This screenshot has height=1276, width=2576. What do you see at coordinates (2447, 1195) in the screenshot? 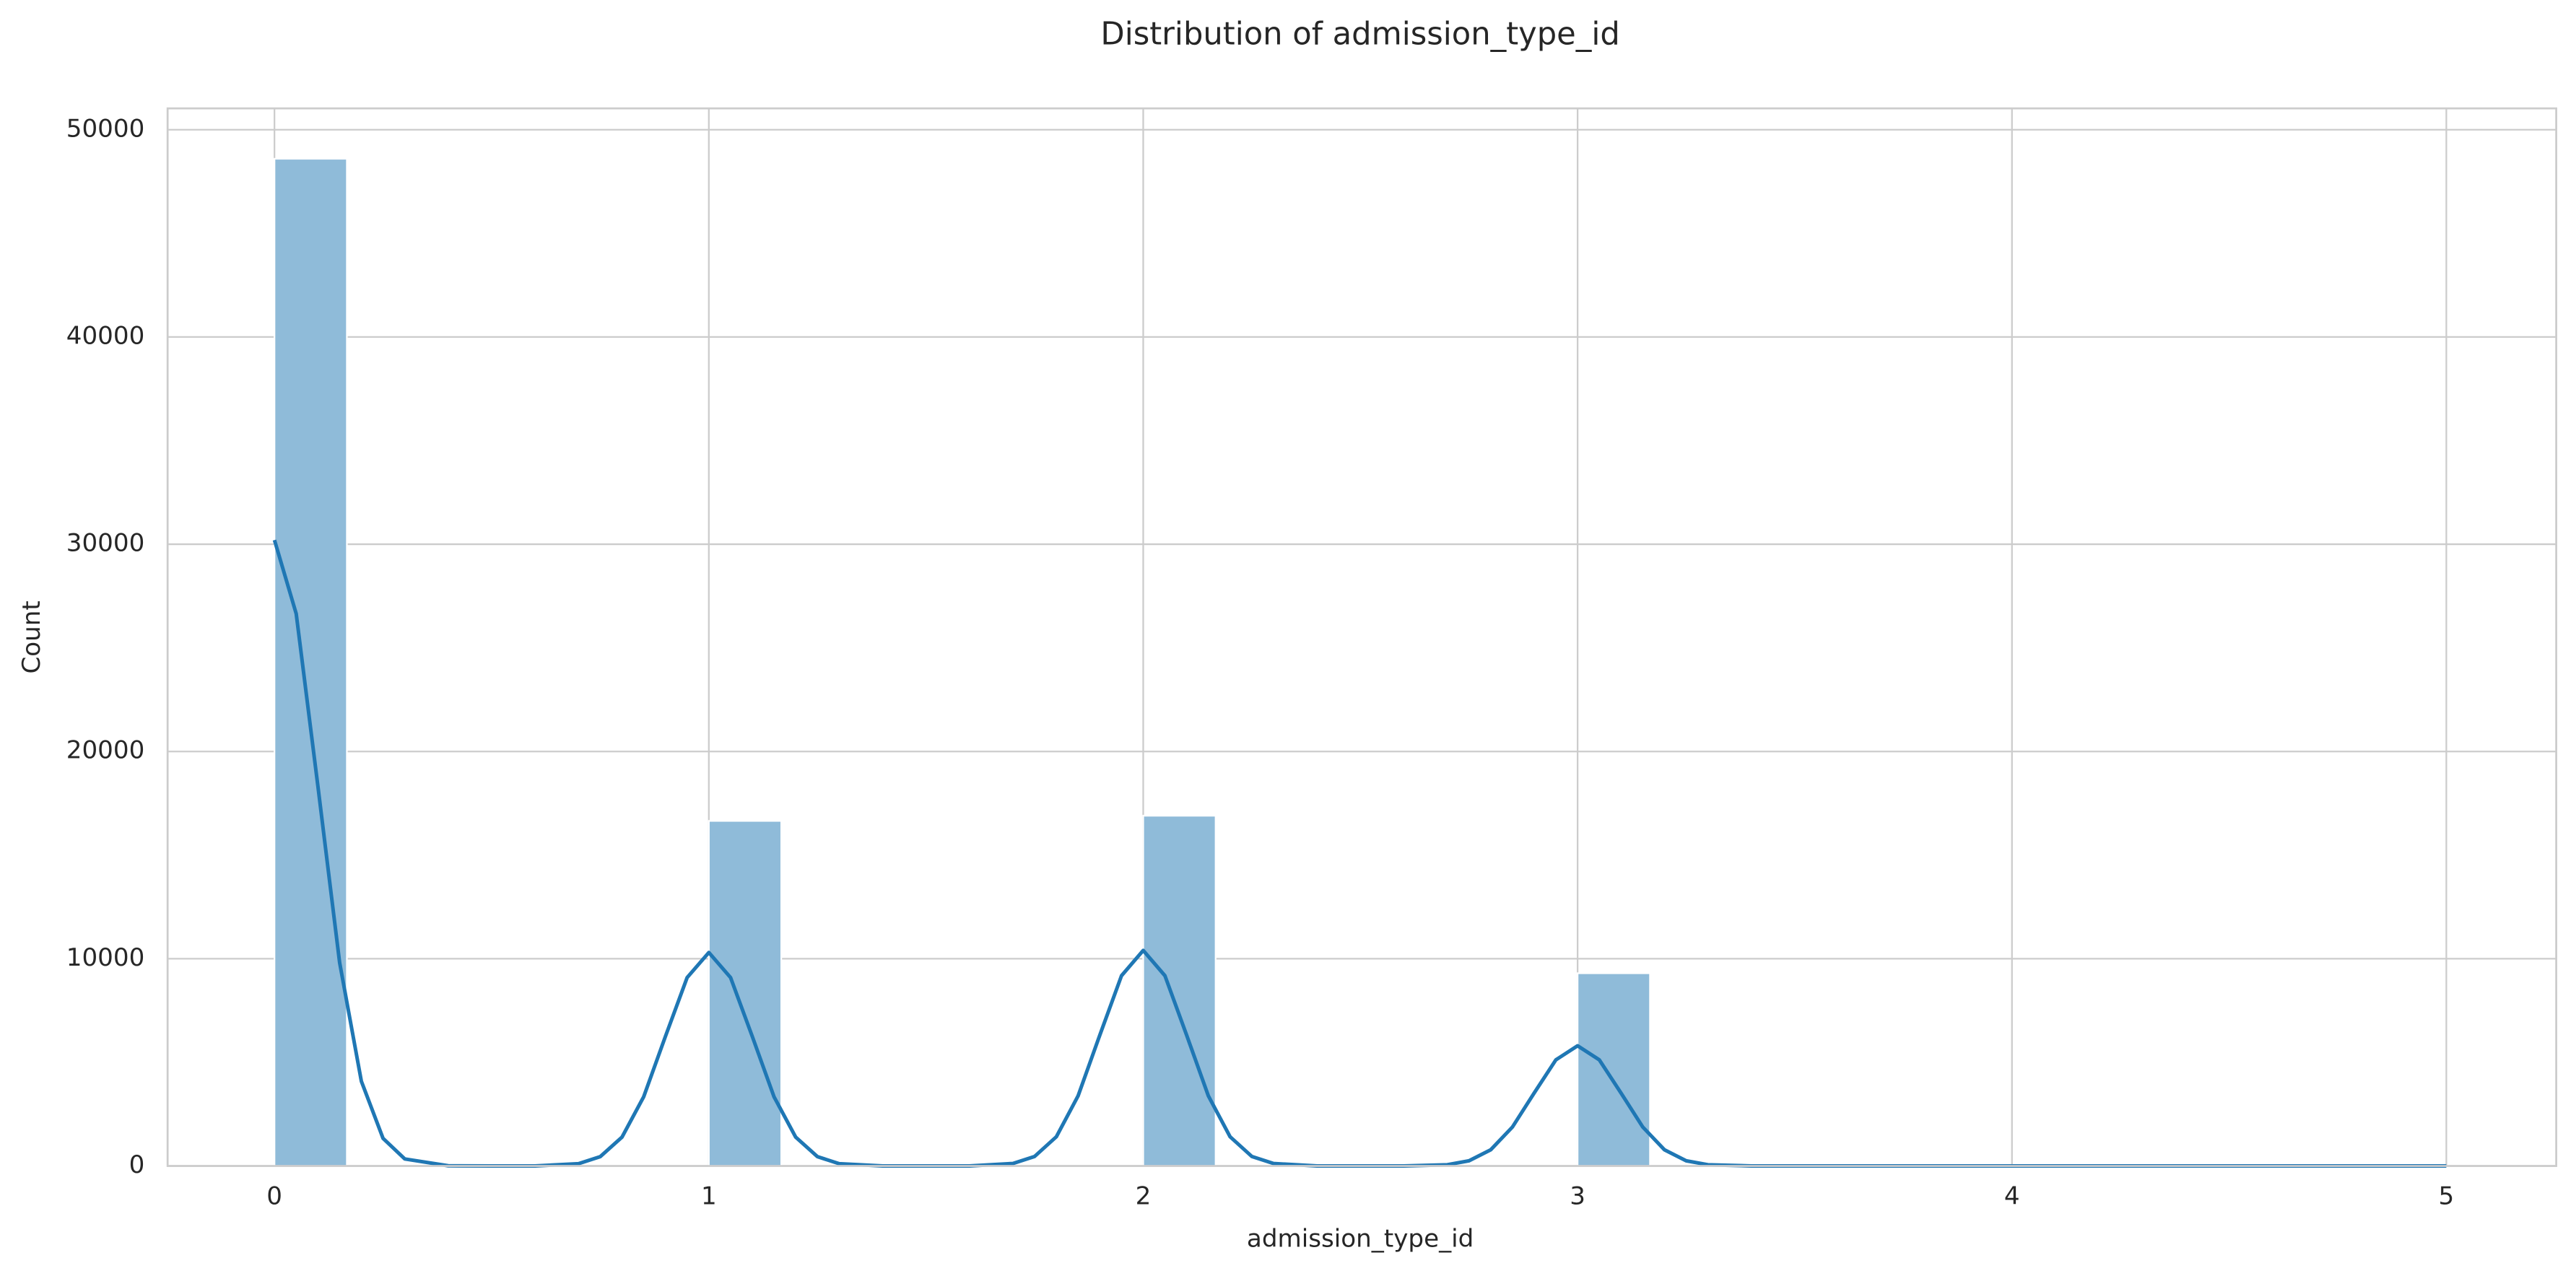
I see `x-tick-label: 5` at bounding box center [2447, 1195].